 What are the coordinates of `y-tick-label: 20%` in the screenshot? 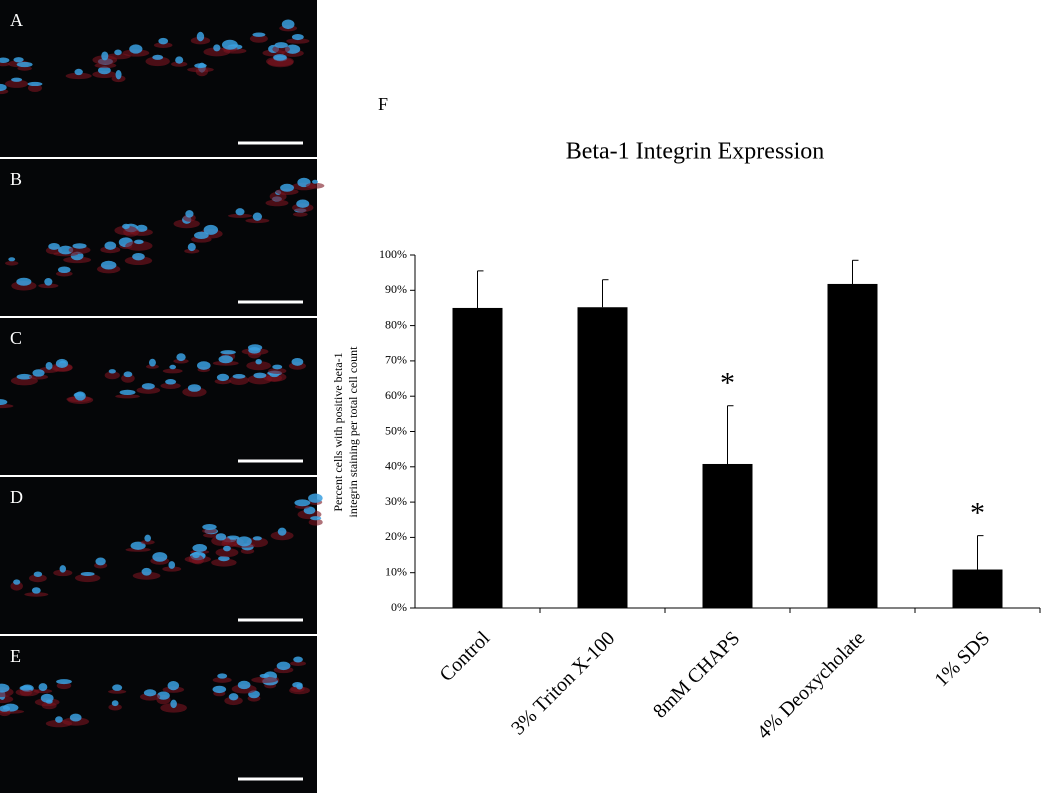 It's located at (396, 536).